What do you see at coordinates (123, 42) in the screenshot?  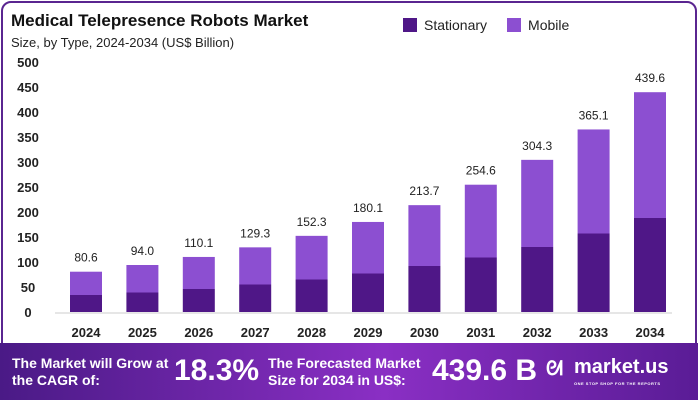 I see `chart-subtitle: Size, by Type, 2024-2034 (US$ Billion)` at bounding box center [123, 42].